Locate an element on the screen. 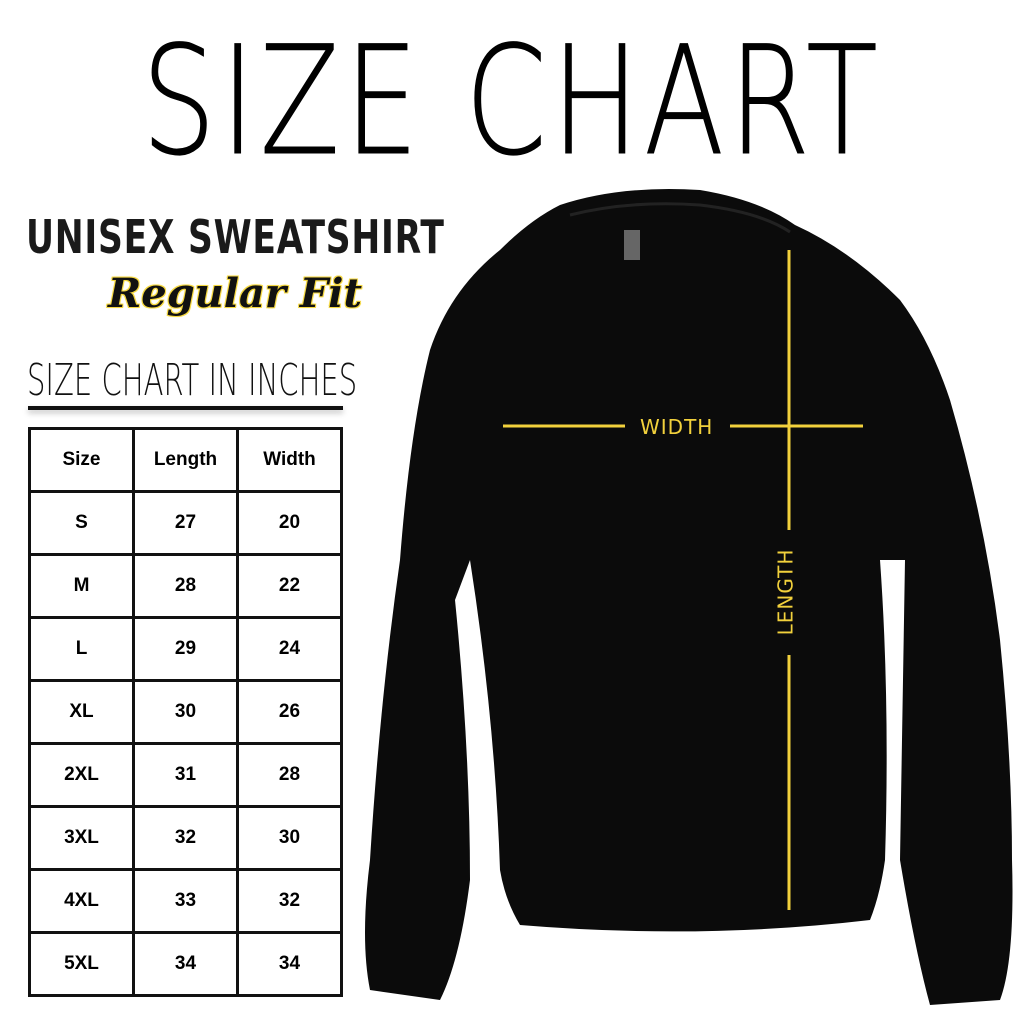 This screenshot has height=1024, width=1024. cell-length: 32 is located at coordinates (185, 838).